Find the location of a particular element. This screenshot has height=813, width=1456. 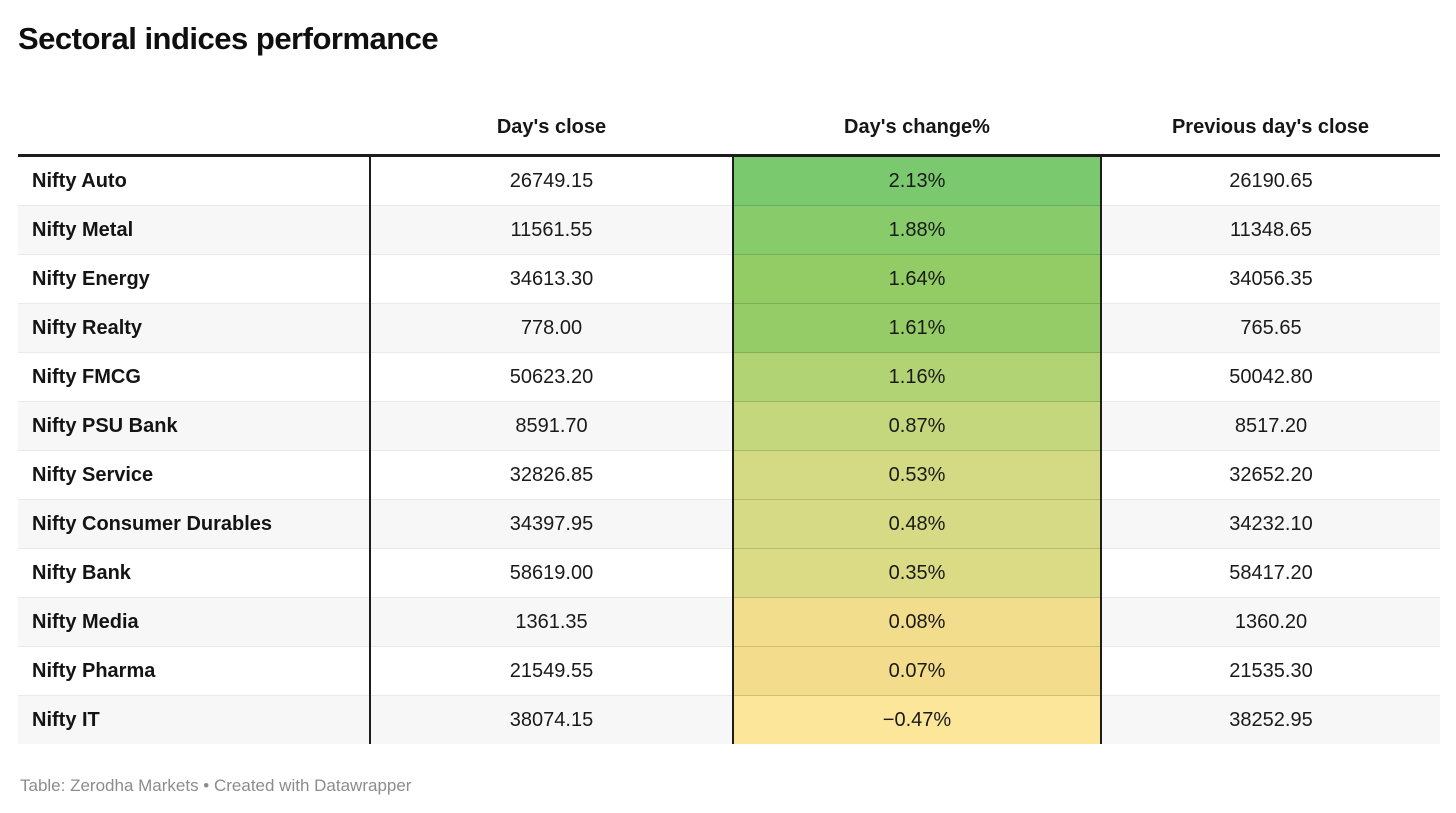

days-close-cell: 32826.85 is located at coordinates (551, 475).